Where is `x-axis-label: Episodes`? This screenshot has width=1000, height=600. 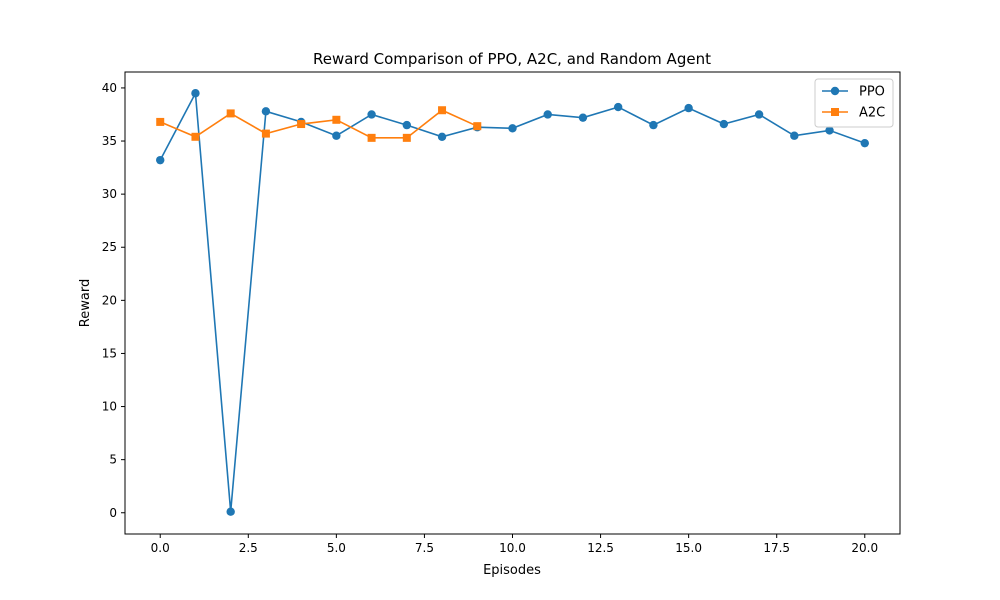
x-axis-label: Episodes is located at coordinates (512, 570).